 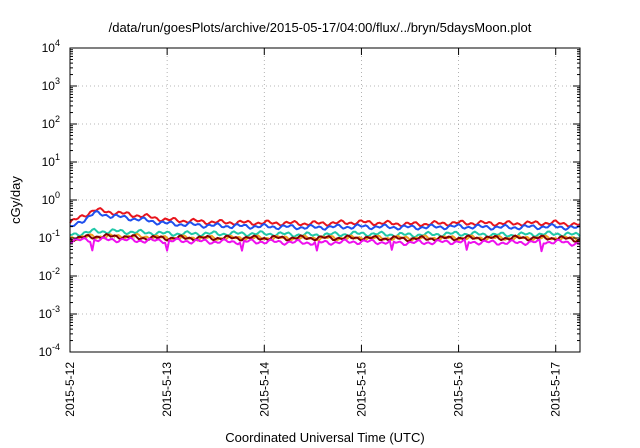 What do you see at coordinates (49, 350) in the screenshot?
I see `y-tick-label: 10⁻⁴` at bounding box center [49, 350].